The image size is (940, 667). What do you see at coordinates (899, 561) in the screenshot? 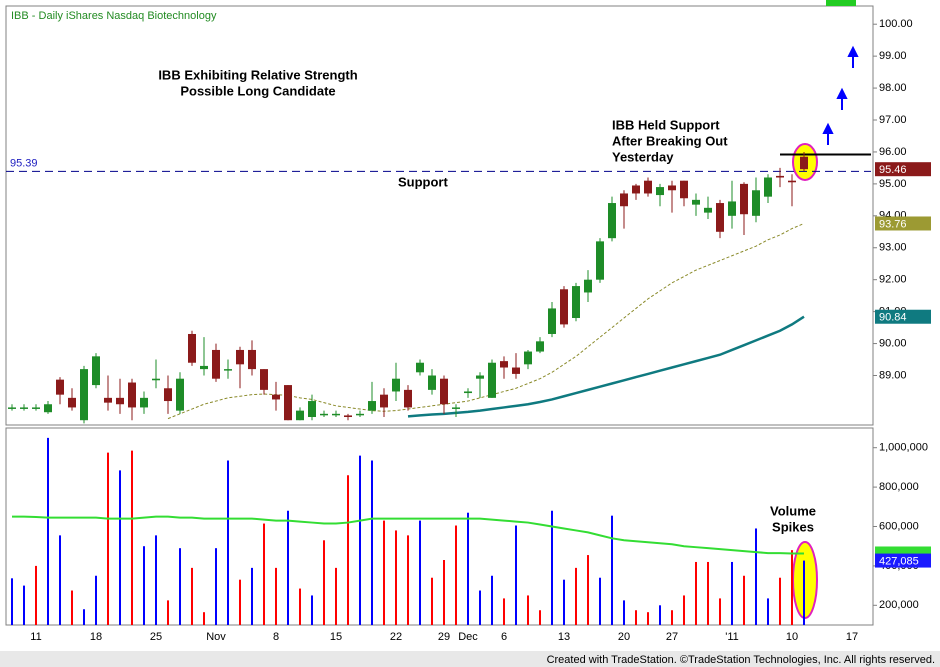
I see `value-tag-label: 427,085` at bounding box center [899, 561].